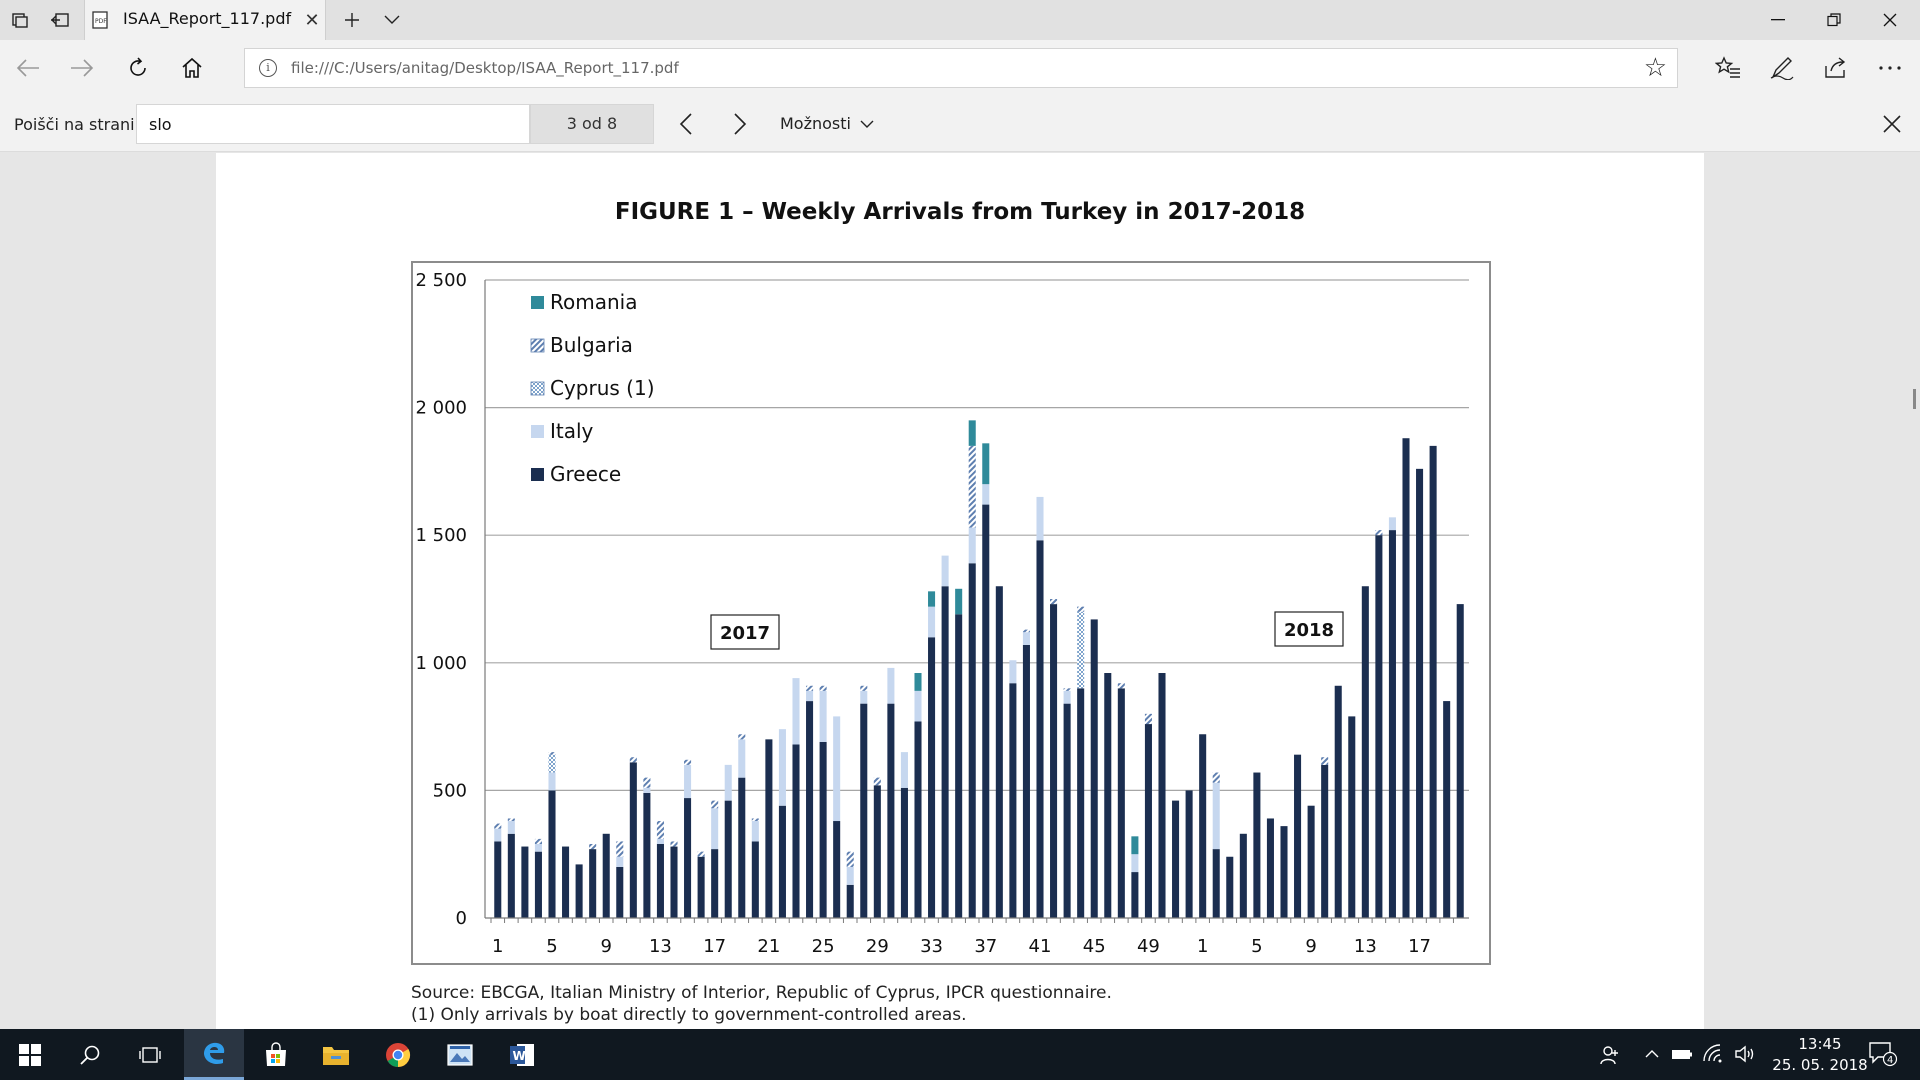 The width and height of the screenshot is (1920, 1080). I want to click on back-arrow-icon, so click(28, 68).